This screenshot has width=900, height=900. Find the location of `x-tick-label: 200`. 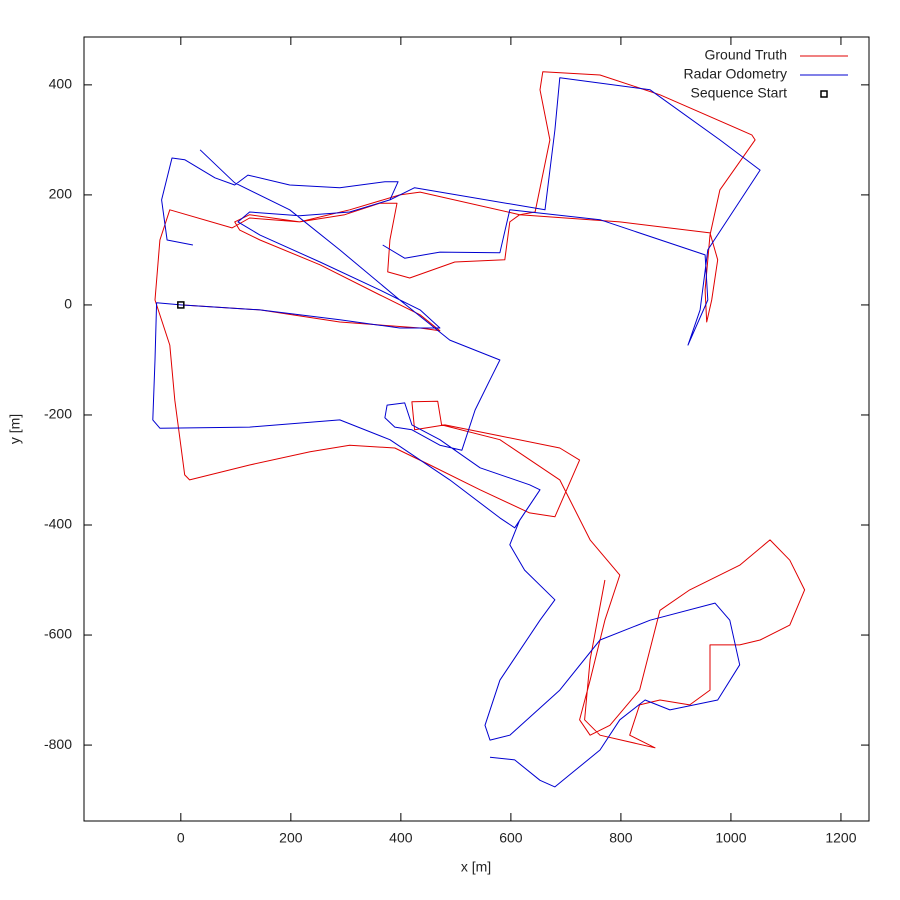

x-tick-label: 200 is located at coordinates (291, 838).